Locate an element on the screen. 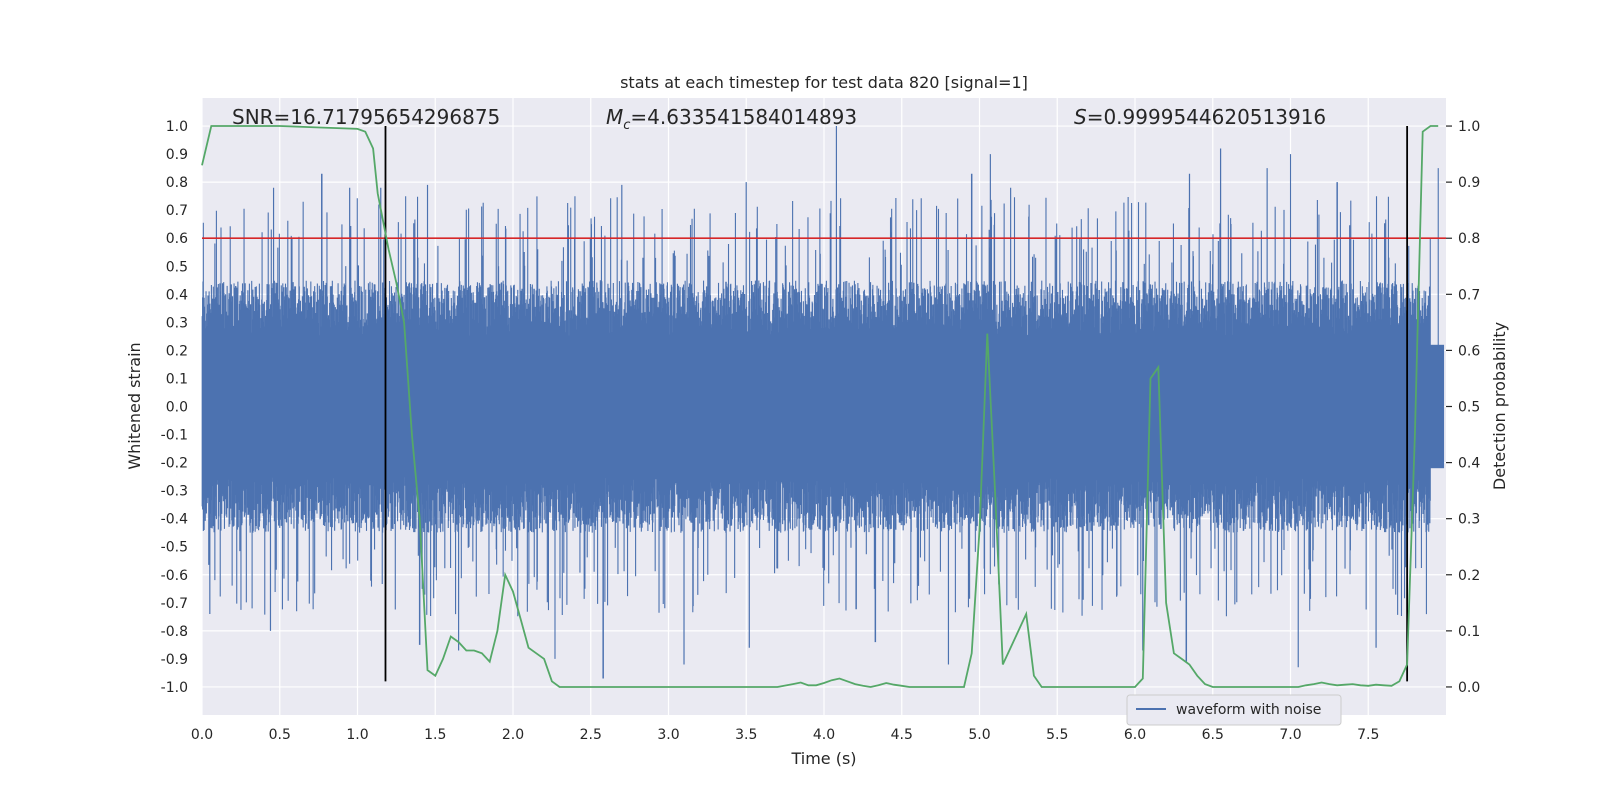 The width and height of the screenshot is (1600, 800). chirp-mass-annotation: Mc=4.633541584014893 is located at coordinates (731, 119).